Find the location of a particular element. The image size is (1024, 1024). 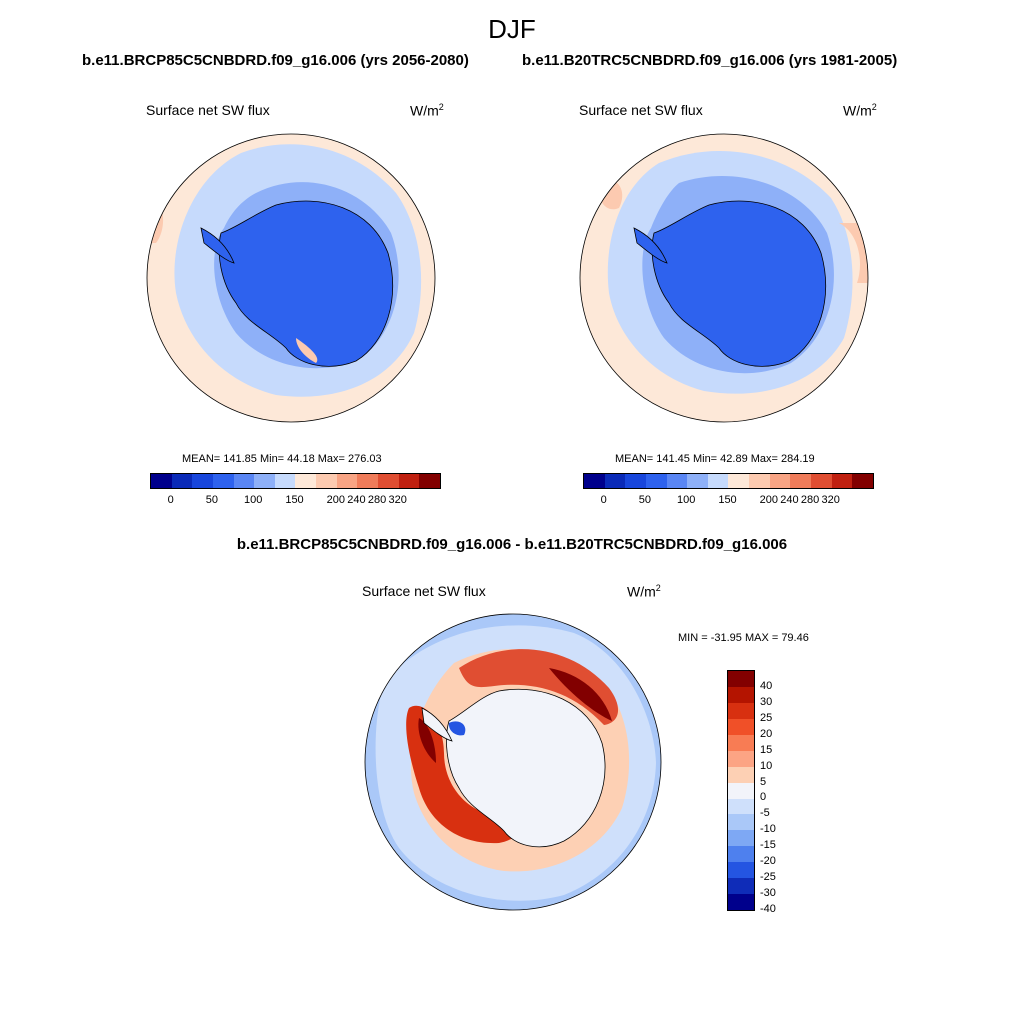

figure-title: DJF is located at coordinates (512, 29).